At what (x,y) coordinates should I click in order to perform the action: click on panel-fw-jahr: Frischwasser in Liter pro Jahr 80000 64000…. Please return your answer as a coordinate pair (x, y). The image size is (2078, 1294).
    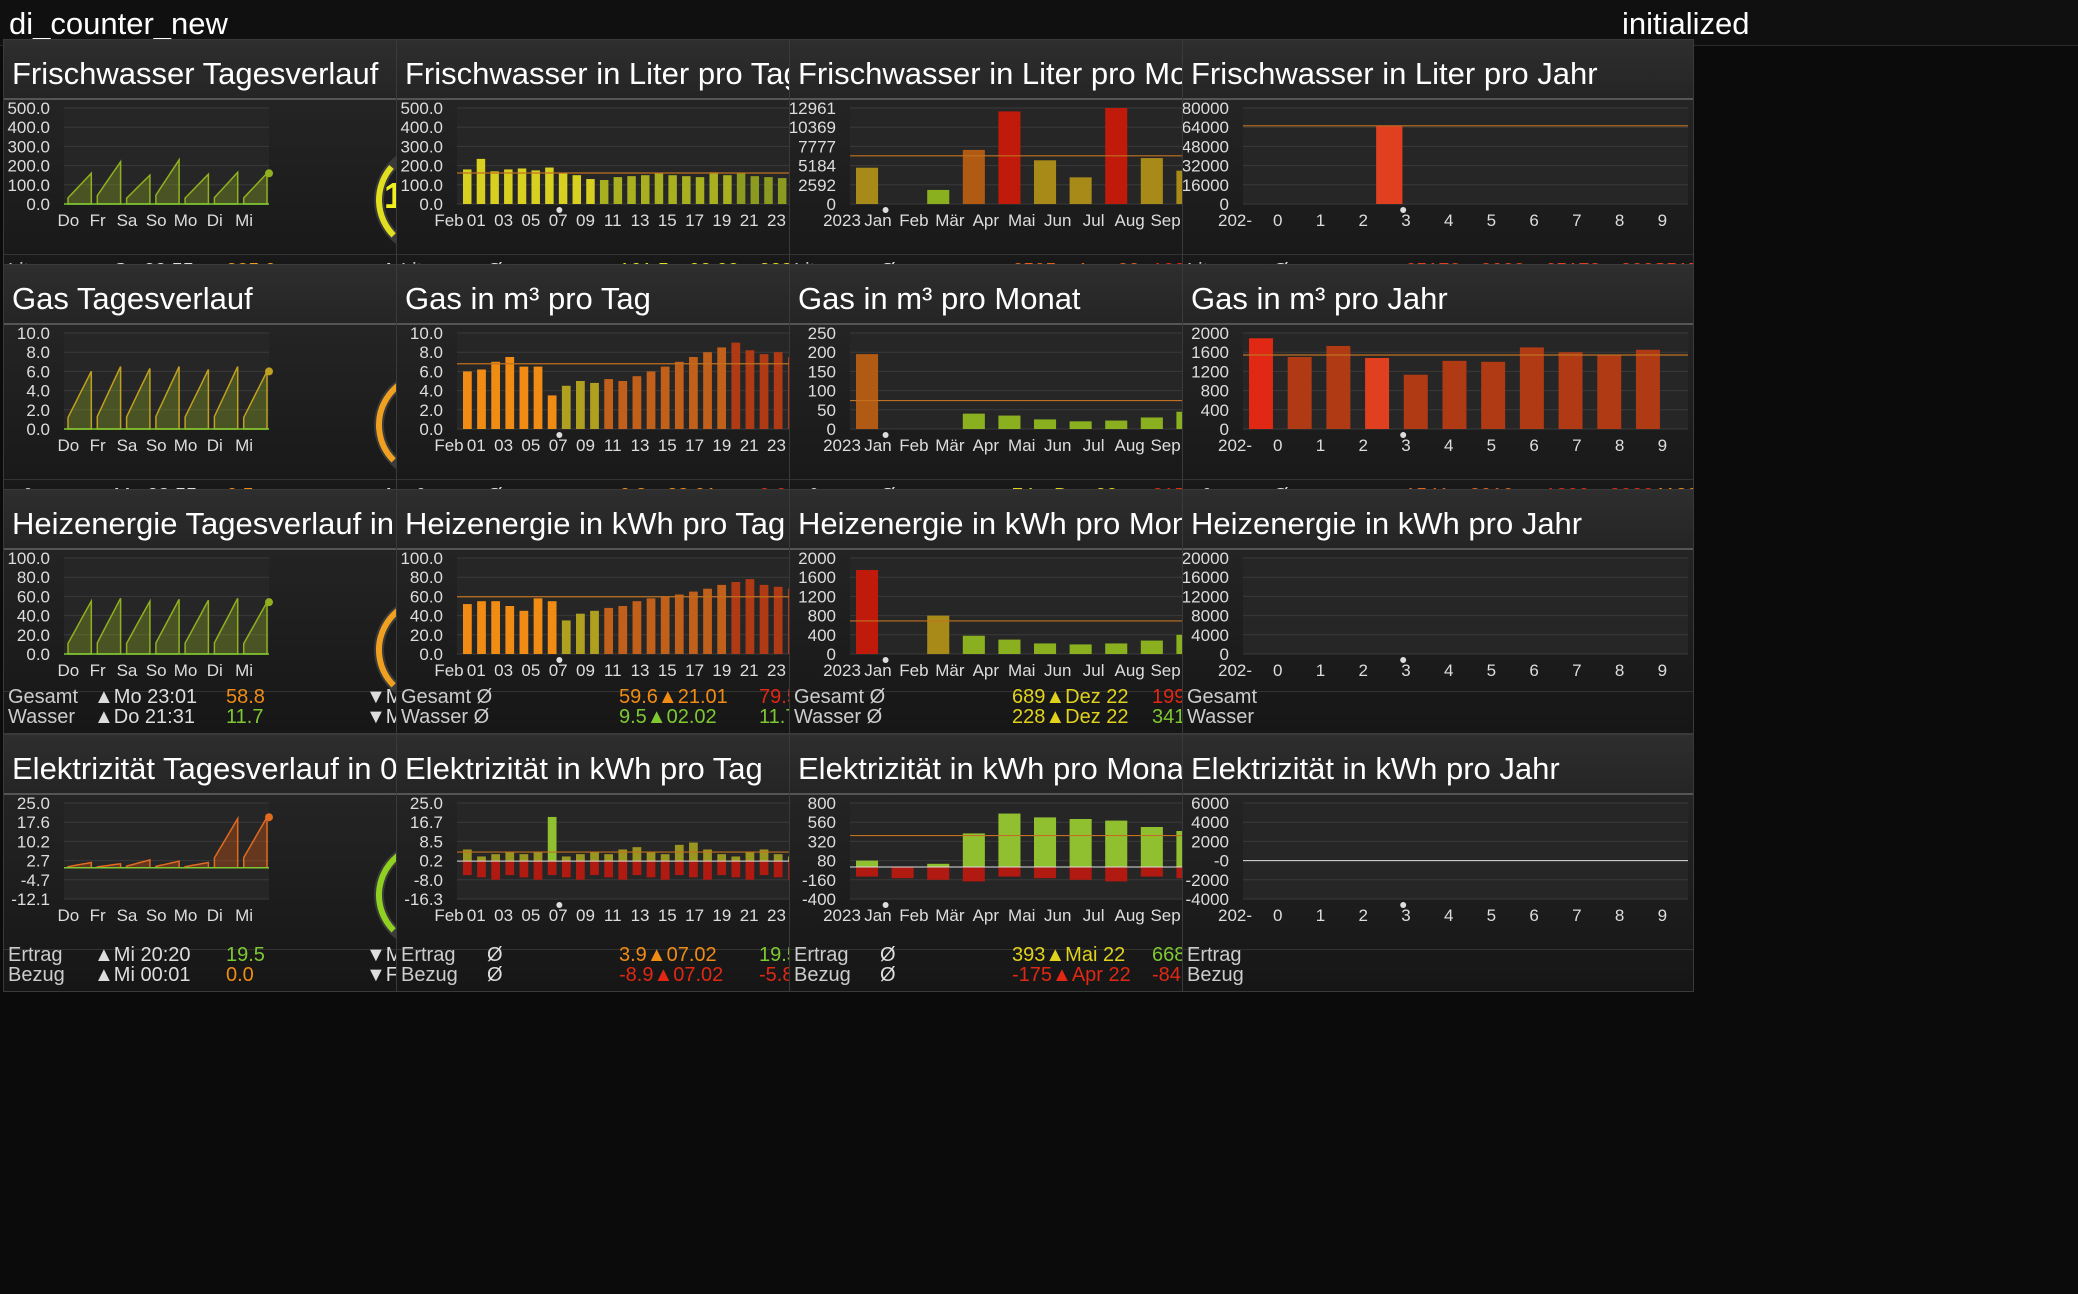
    Looking at the image, I should click on (1438, 168).